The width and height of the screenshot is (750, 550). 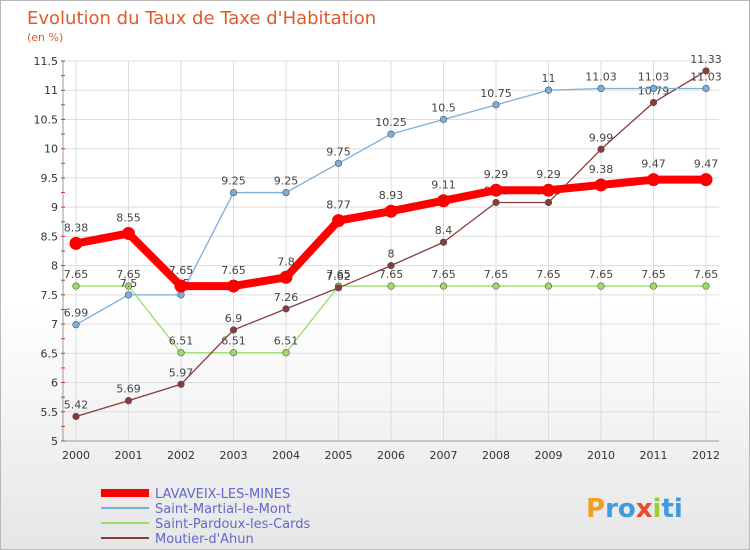 What do you see at coordinates (443, 185) in the screenshot?
I see `data-label: 9.11` at bounding box center [443, 185].